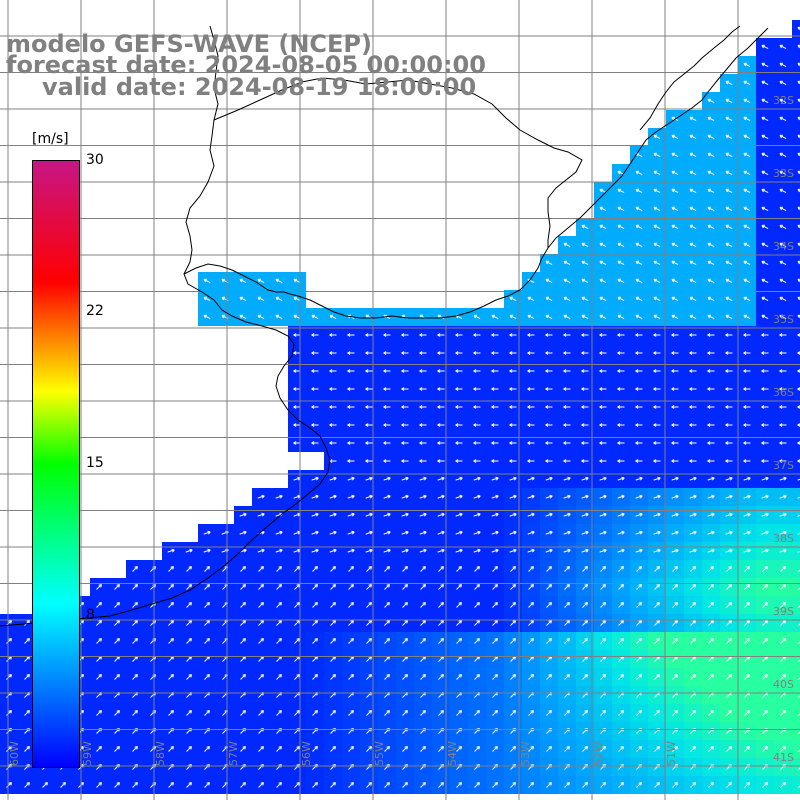 The width and height of the screenshot is (800, 800). Describe the element at coordinates (452, 753) in the screenshot. I see `lon-label: 54W` at that location.